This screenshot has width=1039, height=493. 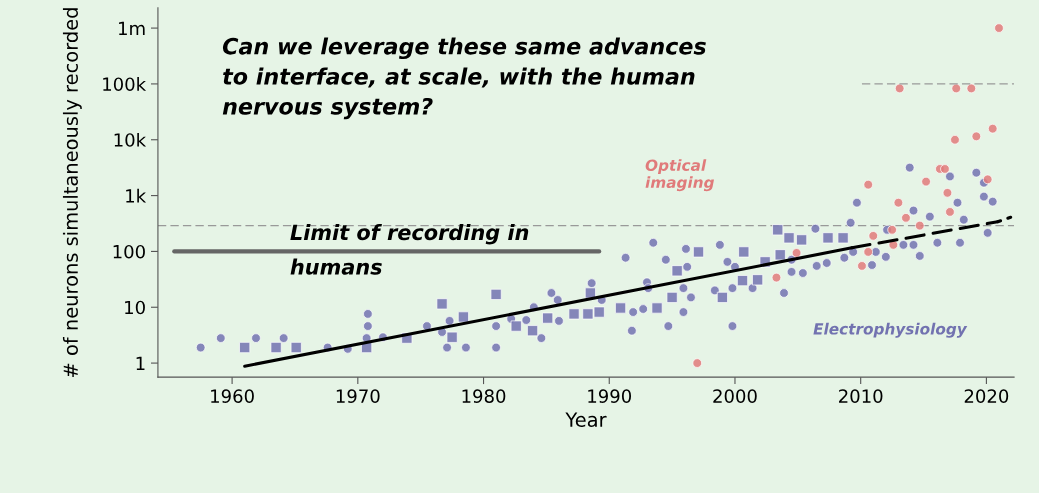 I want to click on x-tick-label: 1990, so click(x=610, y=396).